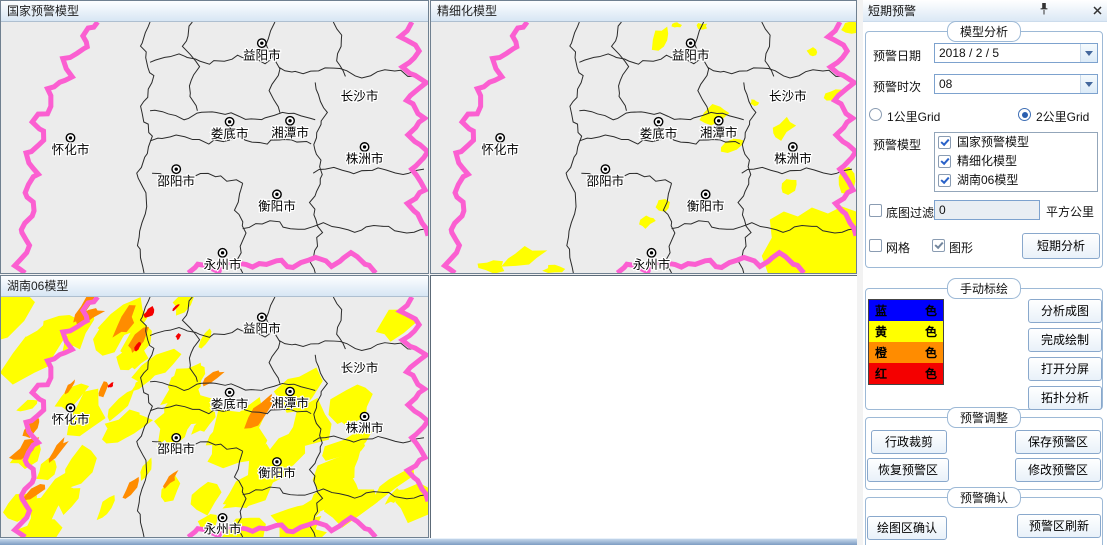 The height and width of the screenshot is (545, 1107). What do you see at coordinates (914, 117) in the screenshot?
I see `radio-1km-label: 1公里Grid` at bounding box center [914, 117].